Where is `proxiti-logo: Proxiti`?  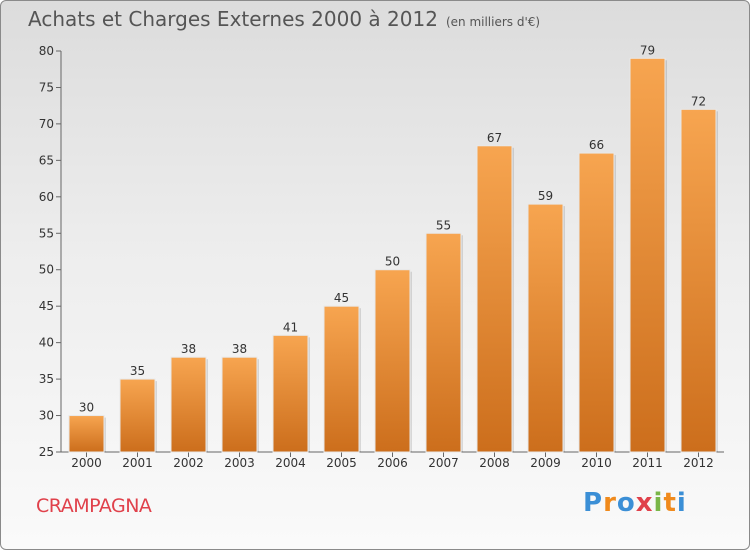 proxiti-logo: Proxiti is located at coordinates (635, 503).